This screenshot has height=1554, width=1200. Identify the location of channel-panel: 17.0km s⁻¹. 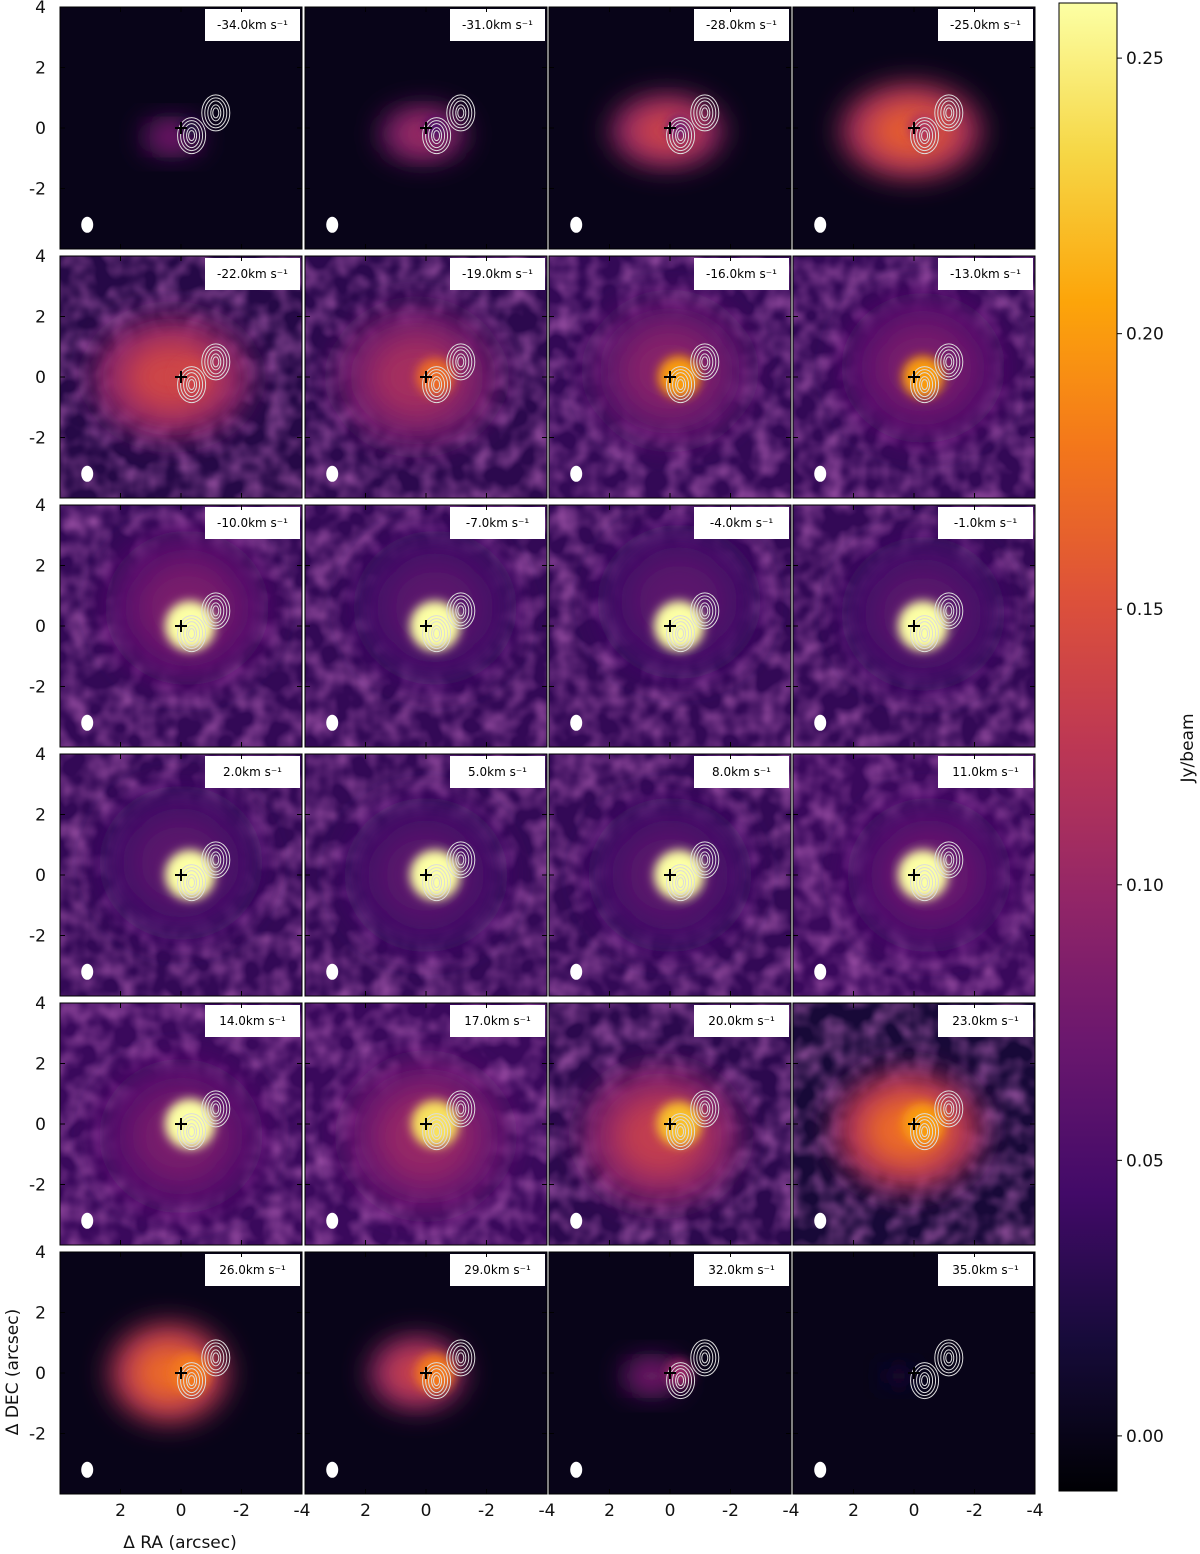
(426, 1124).